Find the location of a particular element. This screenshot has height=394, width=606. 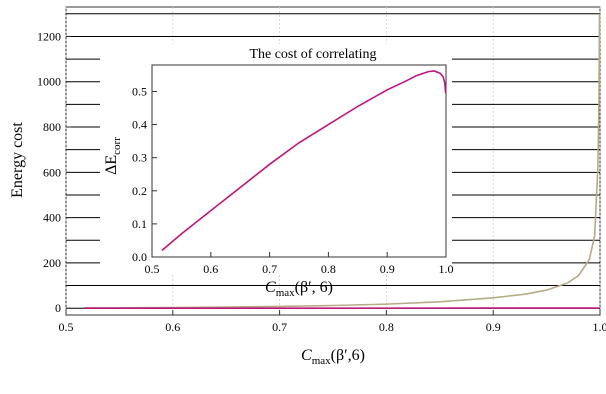

main-x-tick-label: 0.8 is located at coordinates (386, 327).